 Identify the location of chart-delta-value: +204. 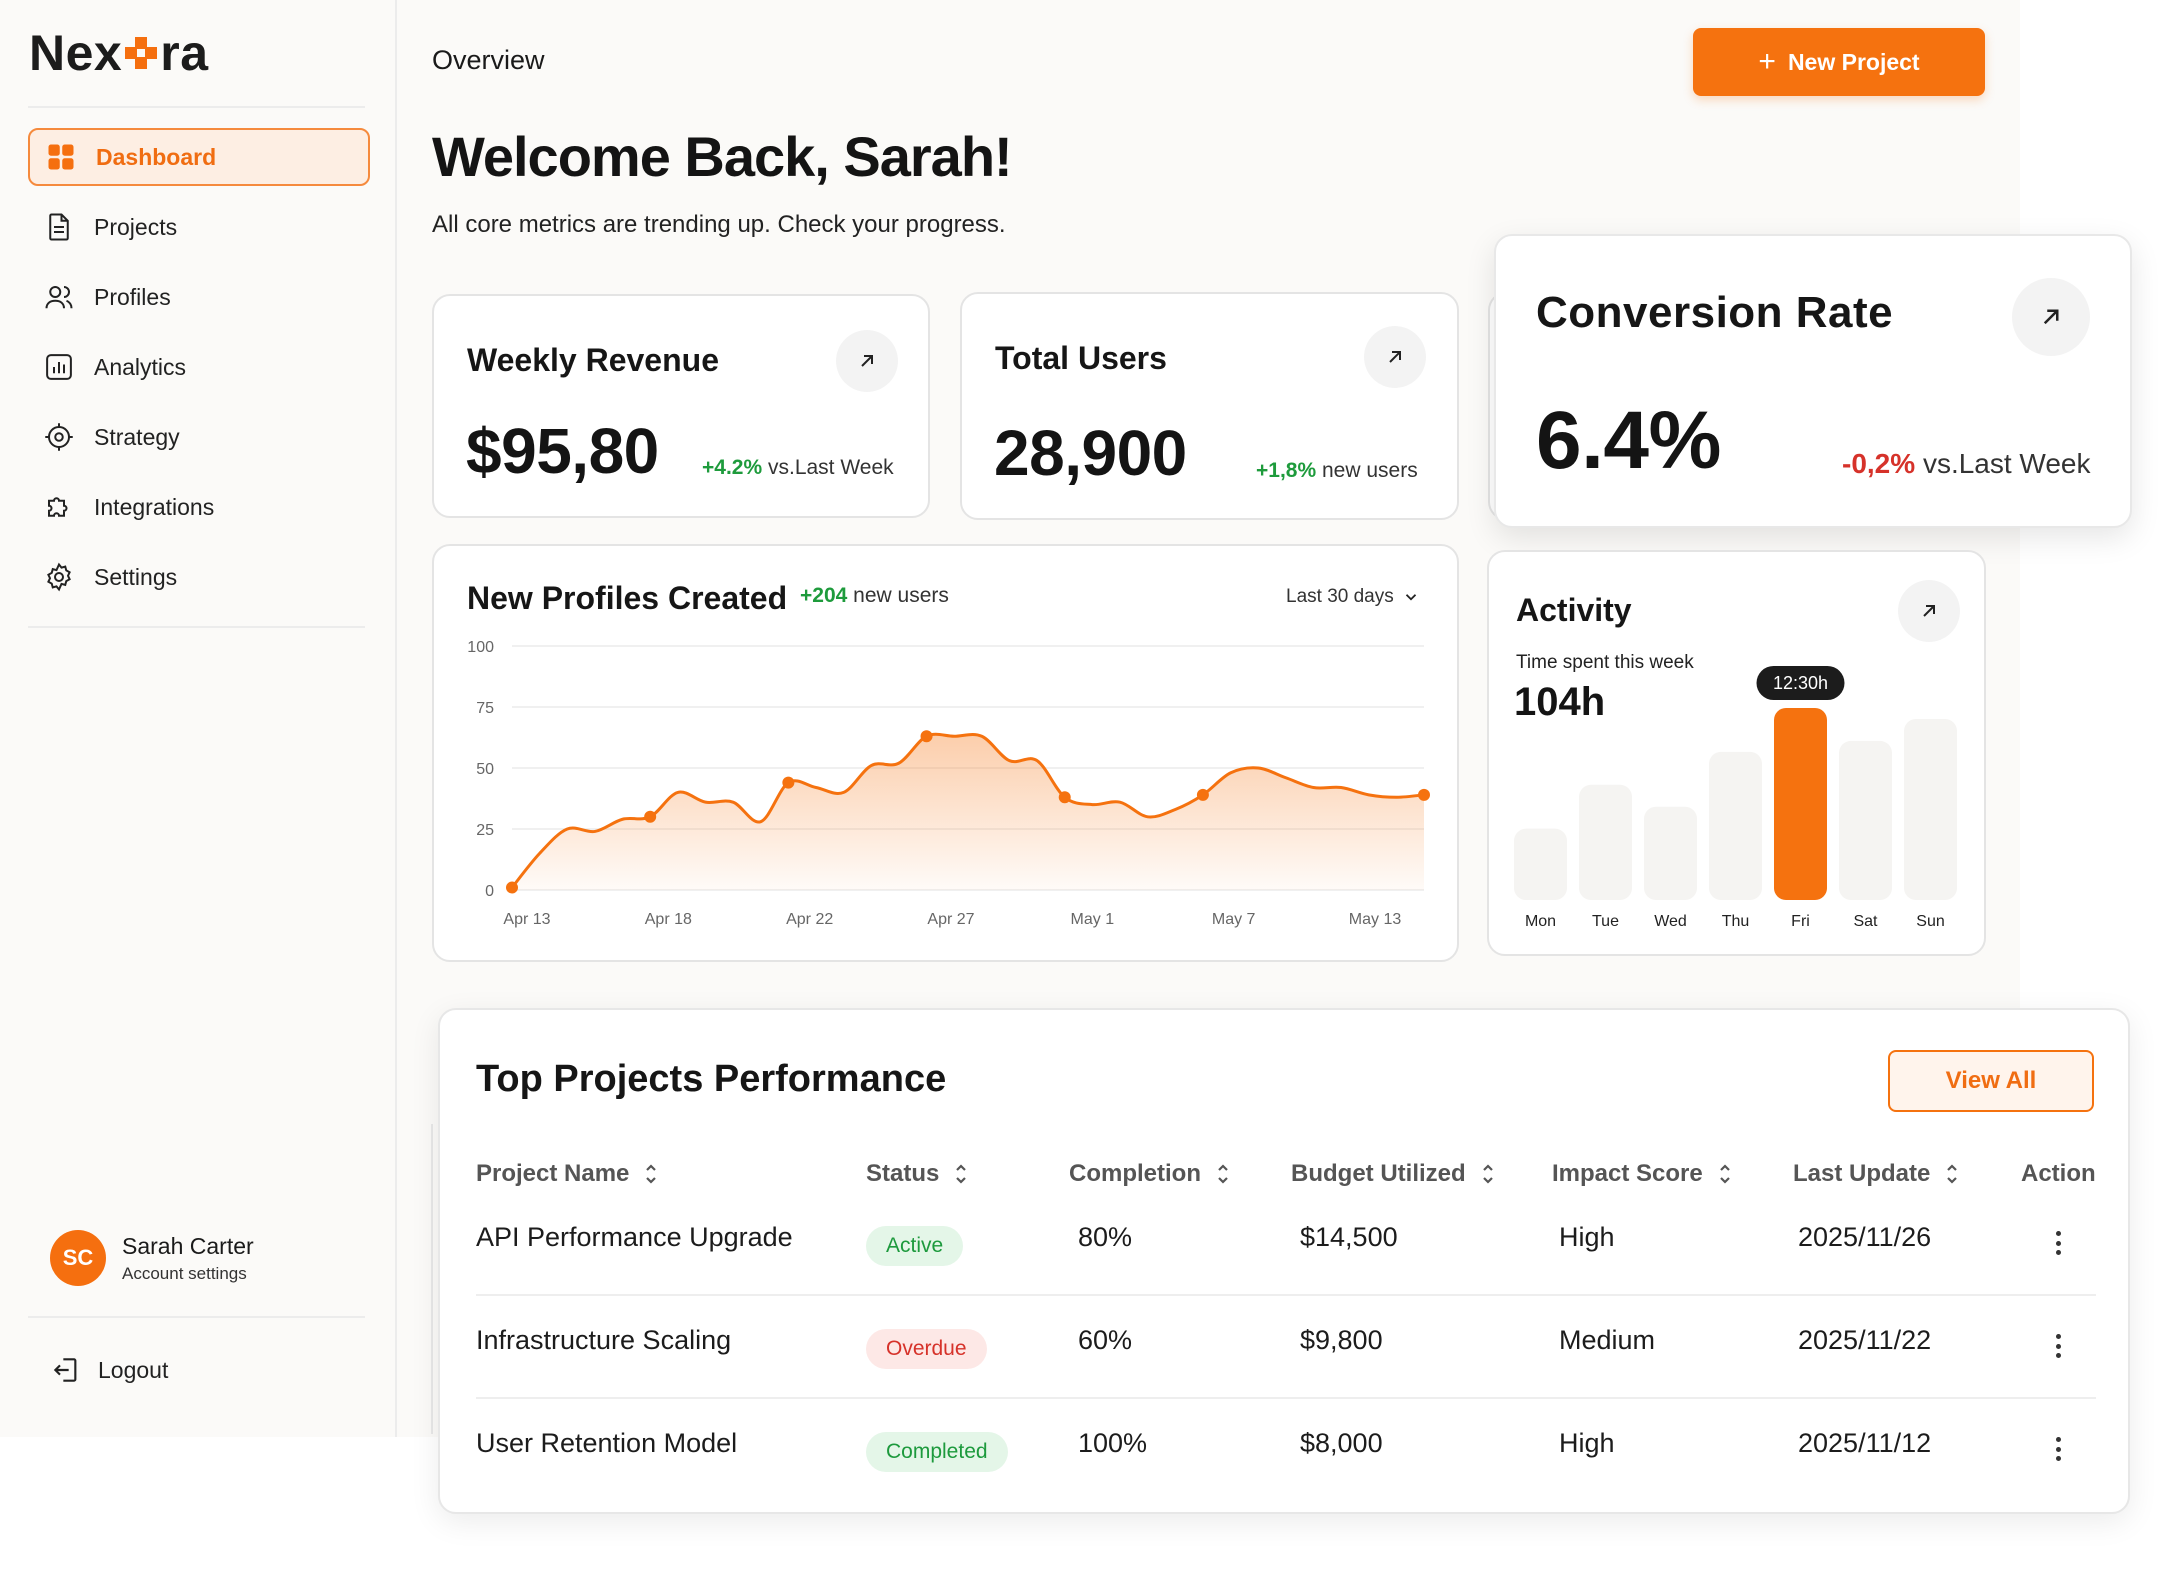
(824, 595).